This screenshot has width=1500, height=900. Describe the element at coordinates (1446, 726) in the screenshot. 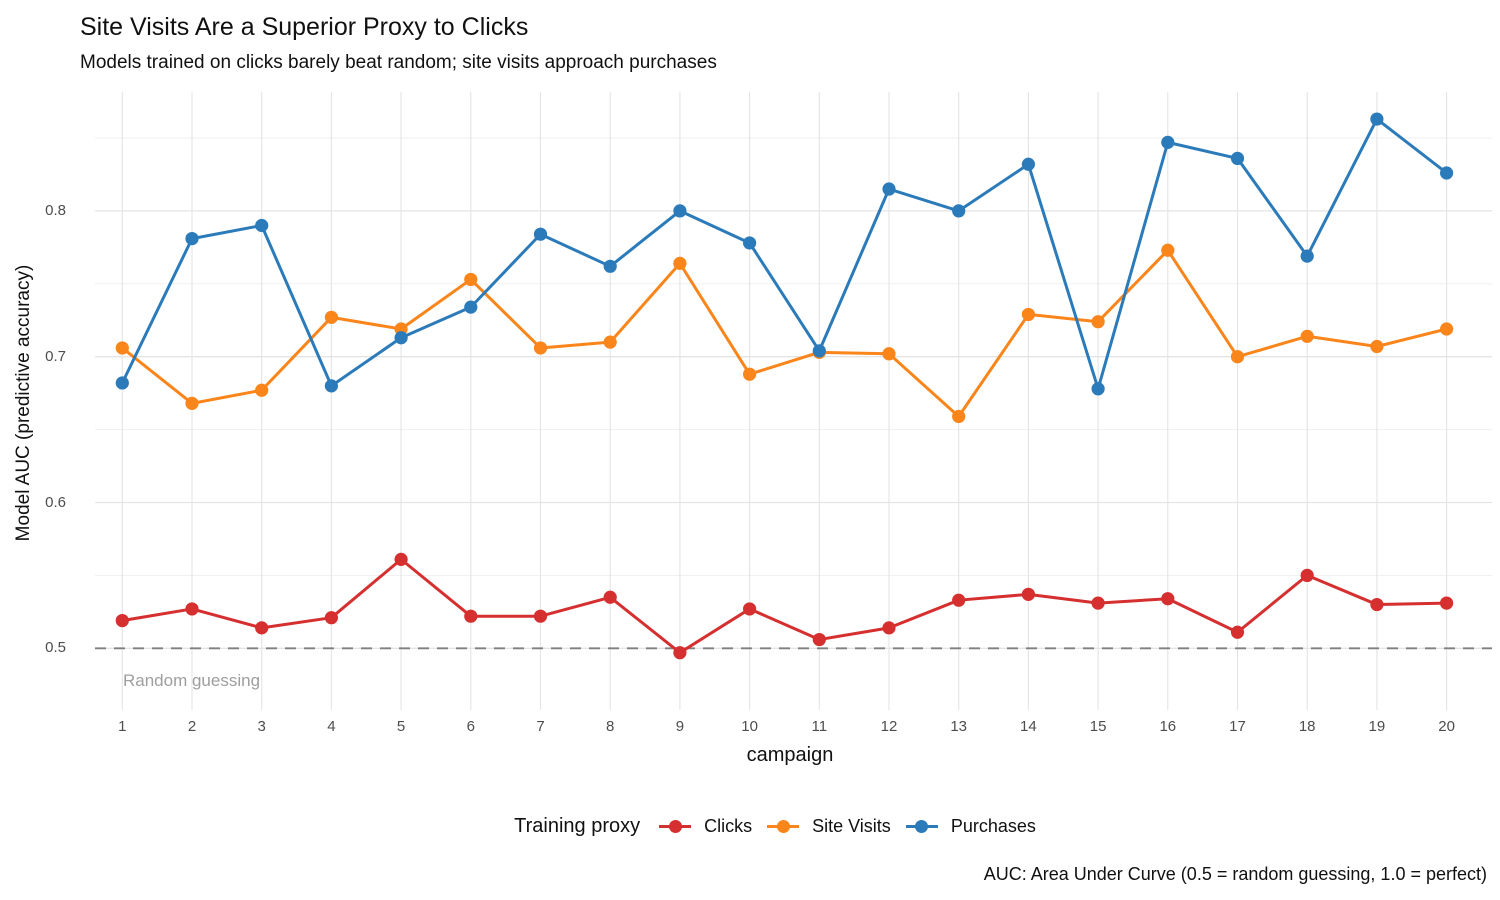

I see `x-tick-label: 20` at that location.